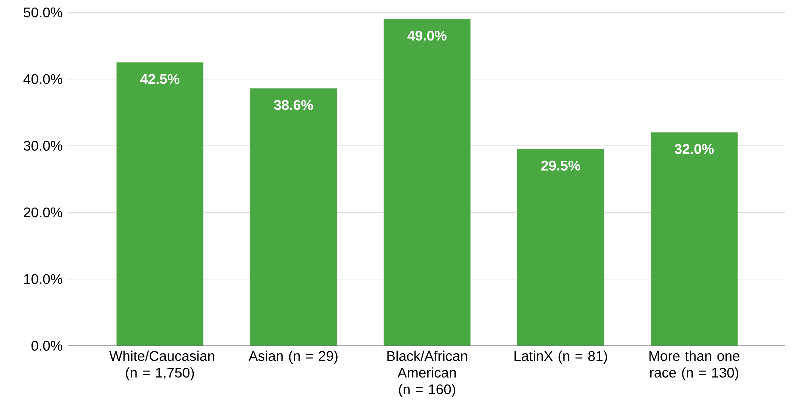 The width and height of the screenshot is (794, 411). What do you see at coordinates (43, 13) in the screenshot?
I see `y-tick-label: 50.0%` at bounding box center [43, 13].